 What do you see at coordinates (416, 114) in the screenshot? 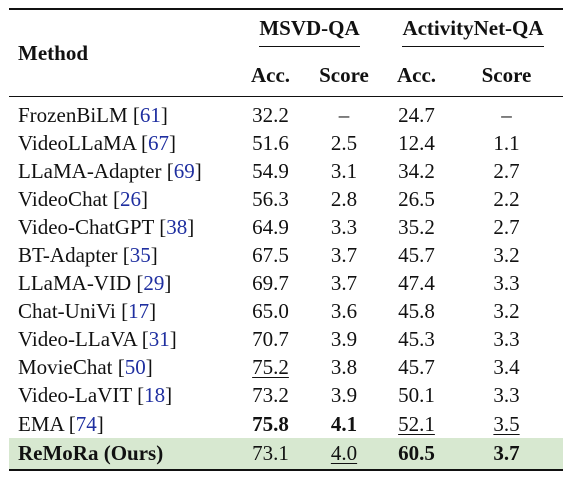
I see `anet-acc-cell: 24.7` at bounding box center [416, 114].